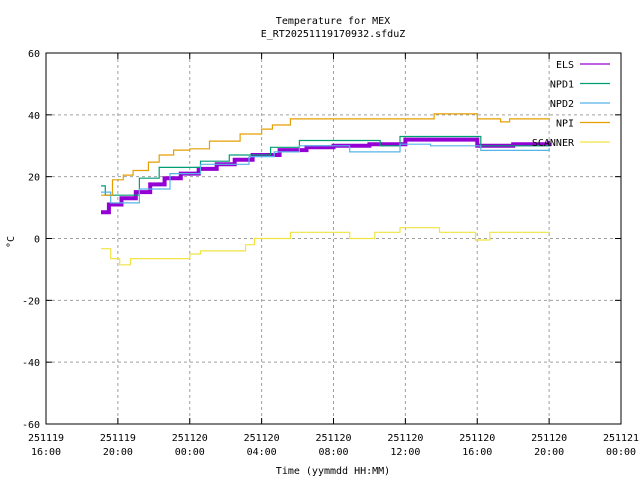  I want to click on series-line-npd1, so click(325, 165).